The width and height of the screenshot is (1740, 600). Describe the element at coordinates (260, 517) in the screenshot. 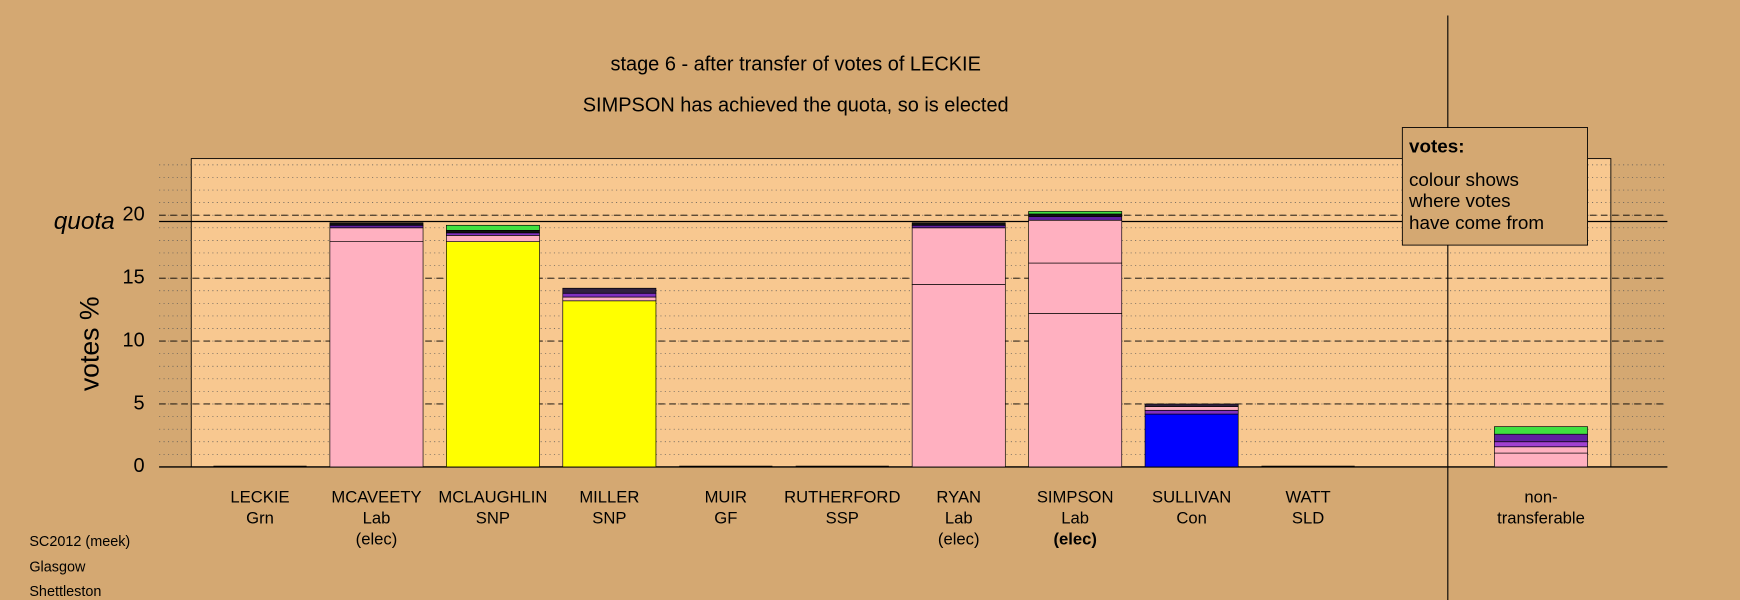

I see `x-tick-label: Grn` at that location.